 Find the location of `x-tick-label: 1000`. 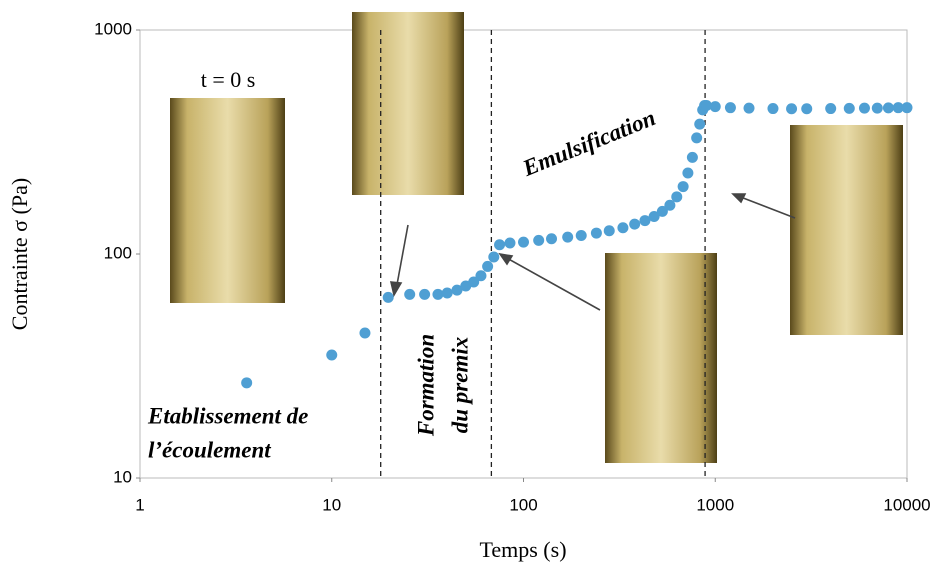

x-tick-label: 1000 is located at coordinates (715, 504).